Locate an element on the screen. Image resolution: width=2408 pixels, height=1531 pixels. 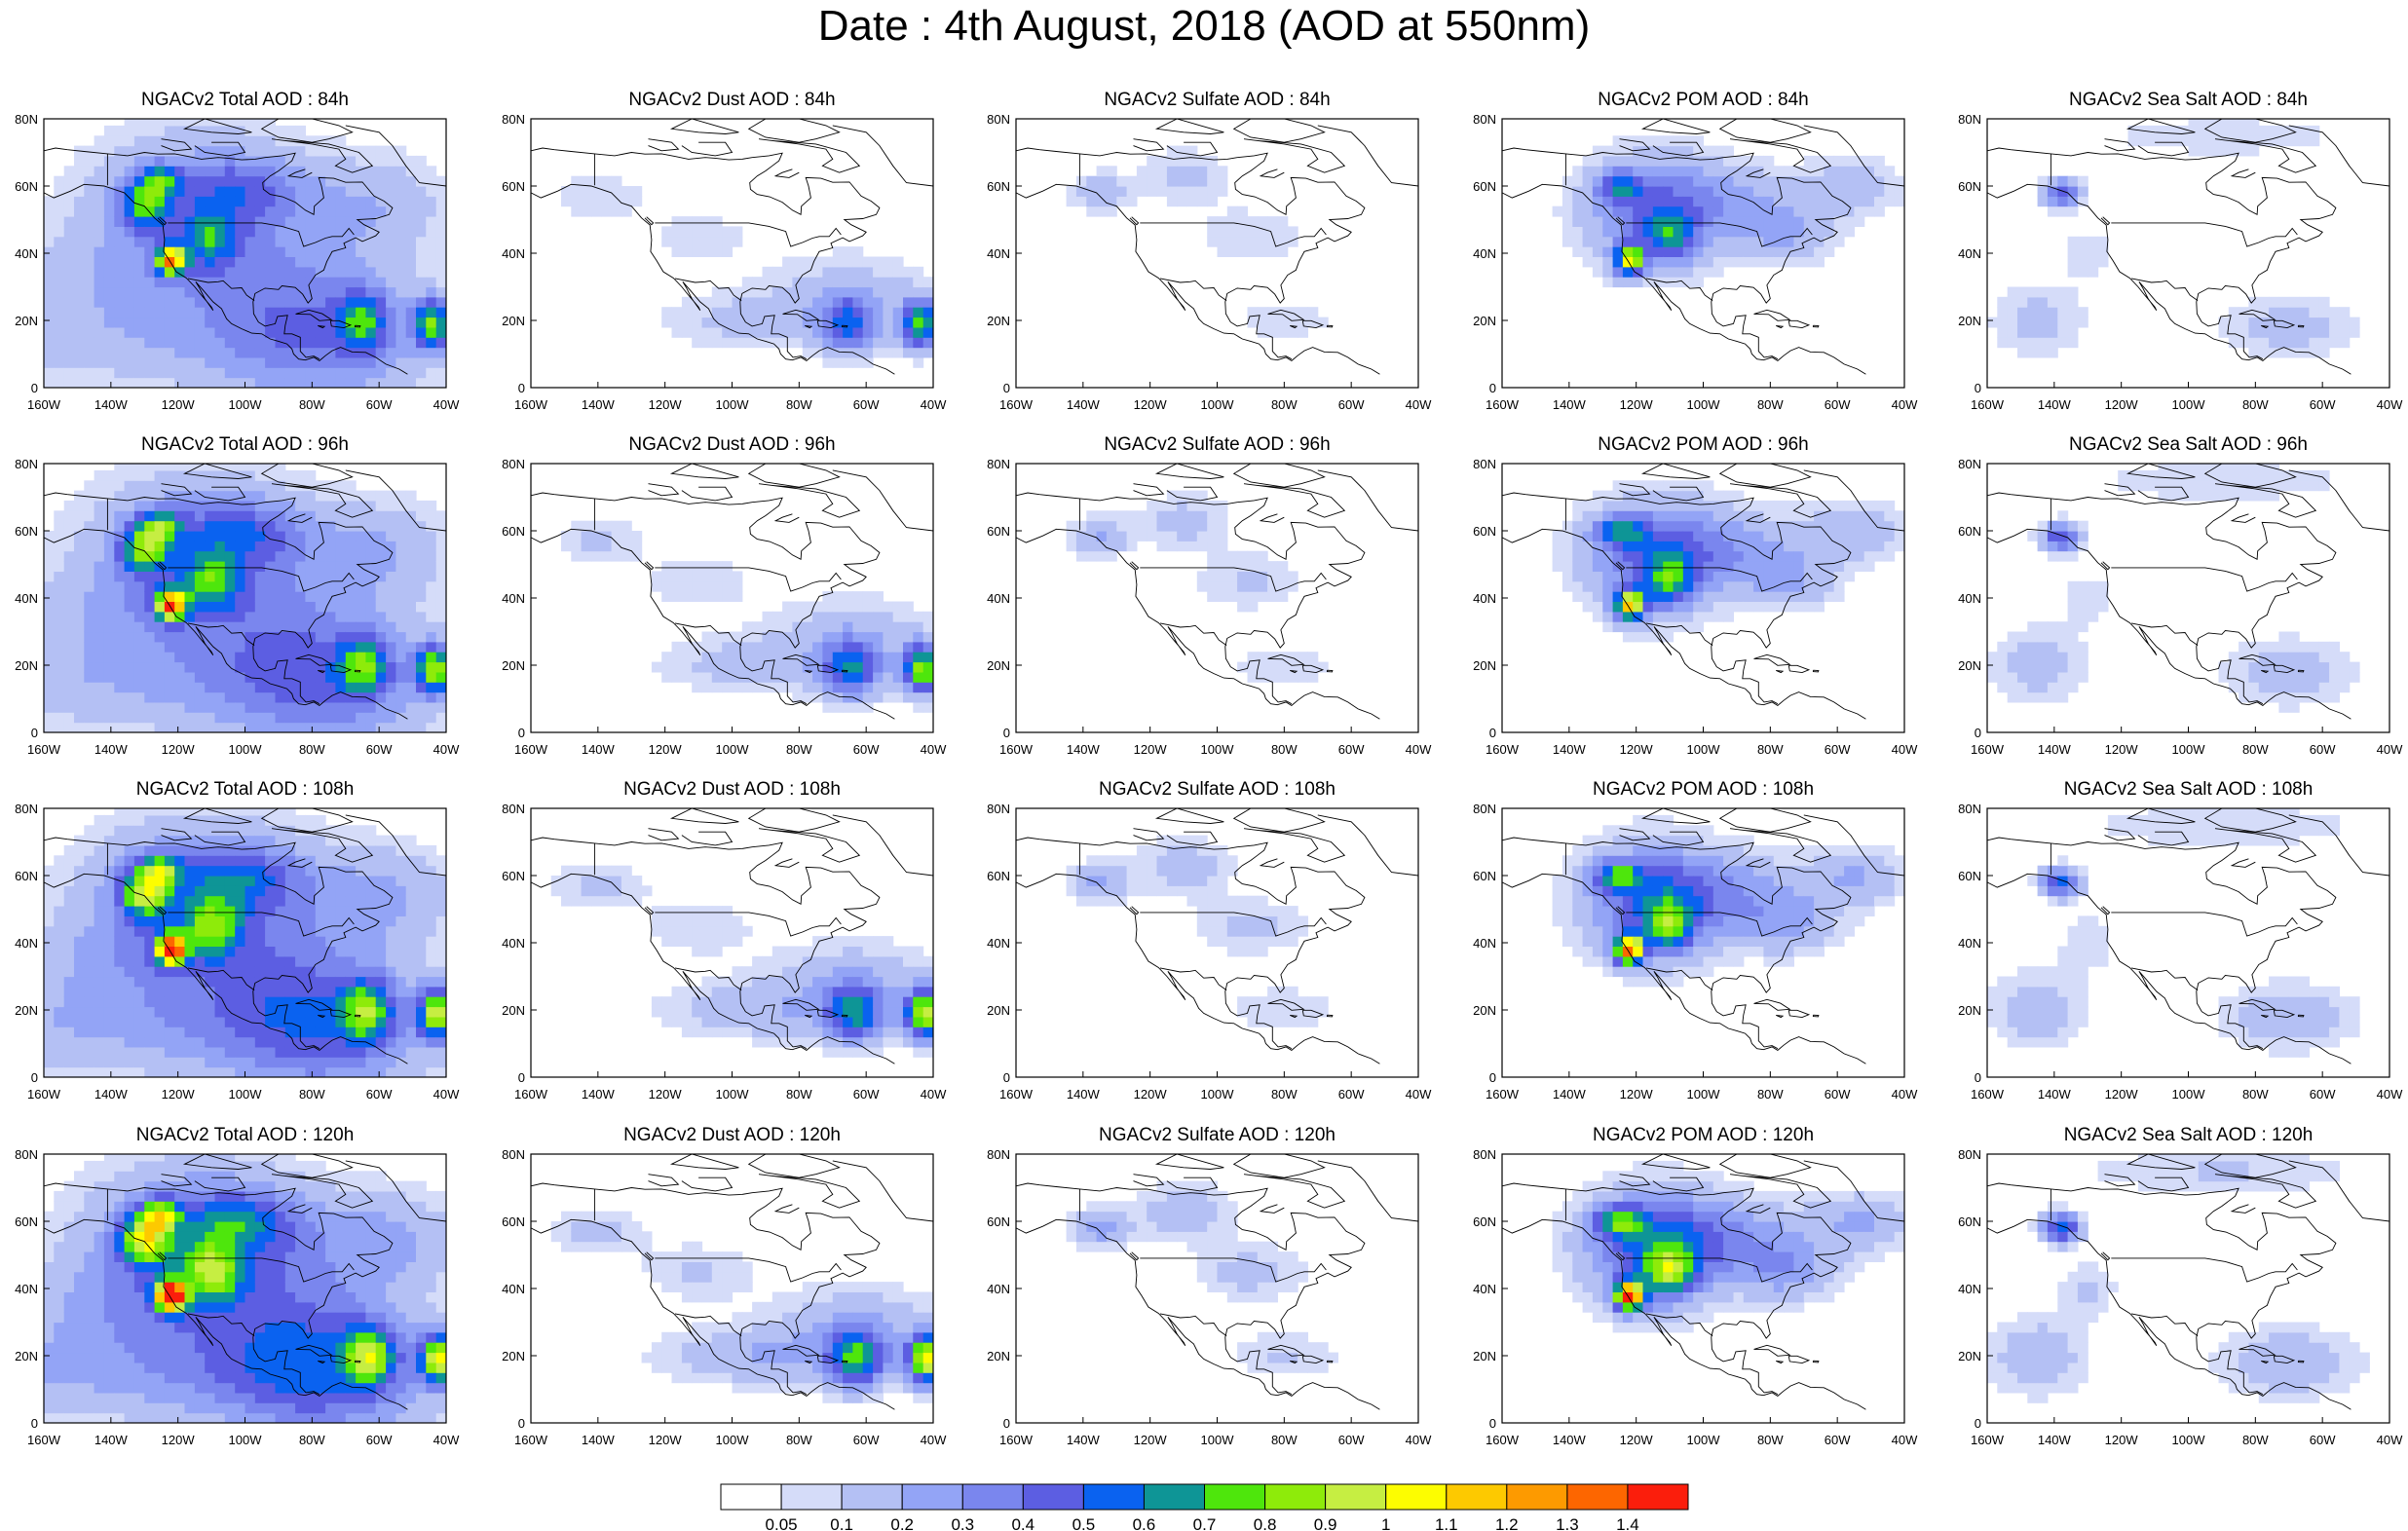
panel-title: NGACv2 Sea Salt AOD : 84h is located at coordinates (2188, 100).